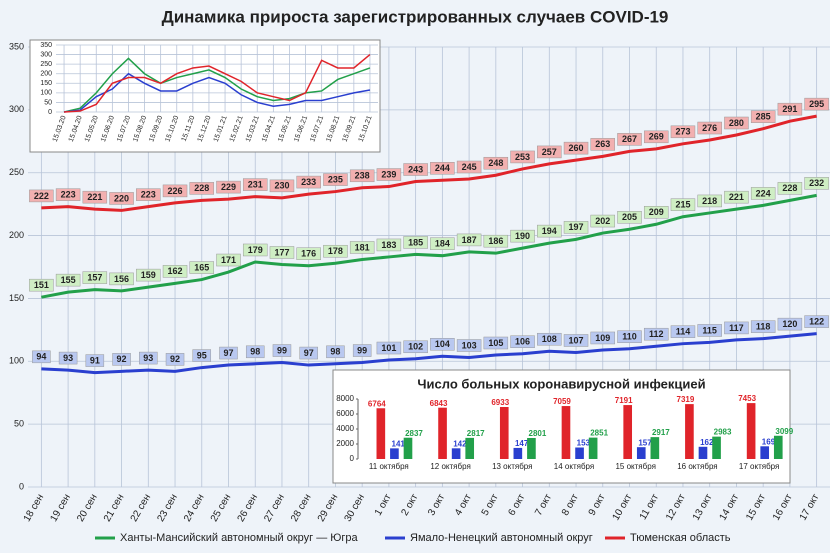 The height and width of the screenshot is (553, 830). I want to click on value-label: 103, so click(469, 345).